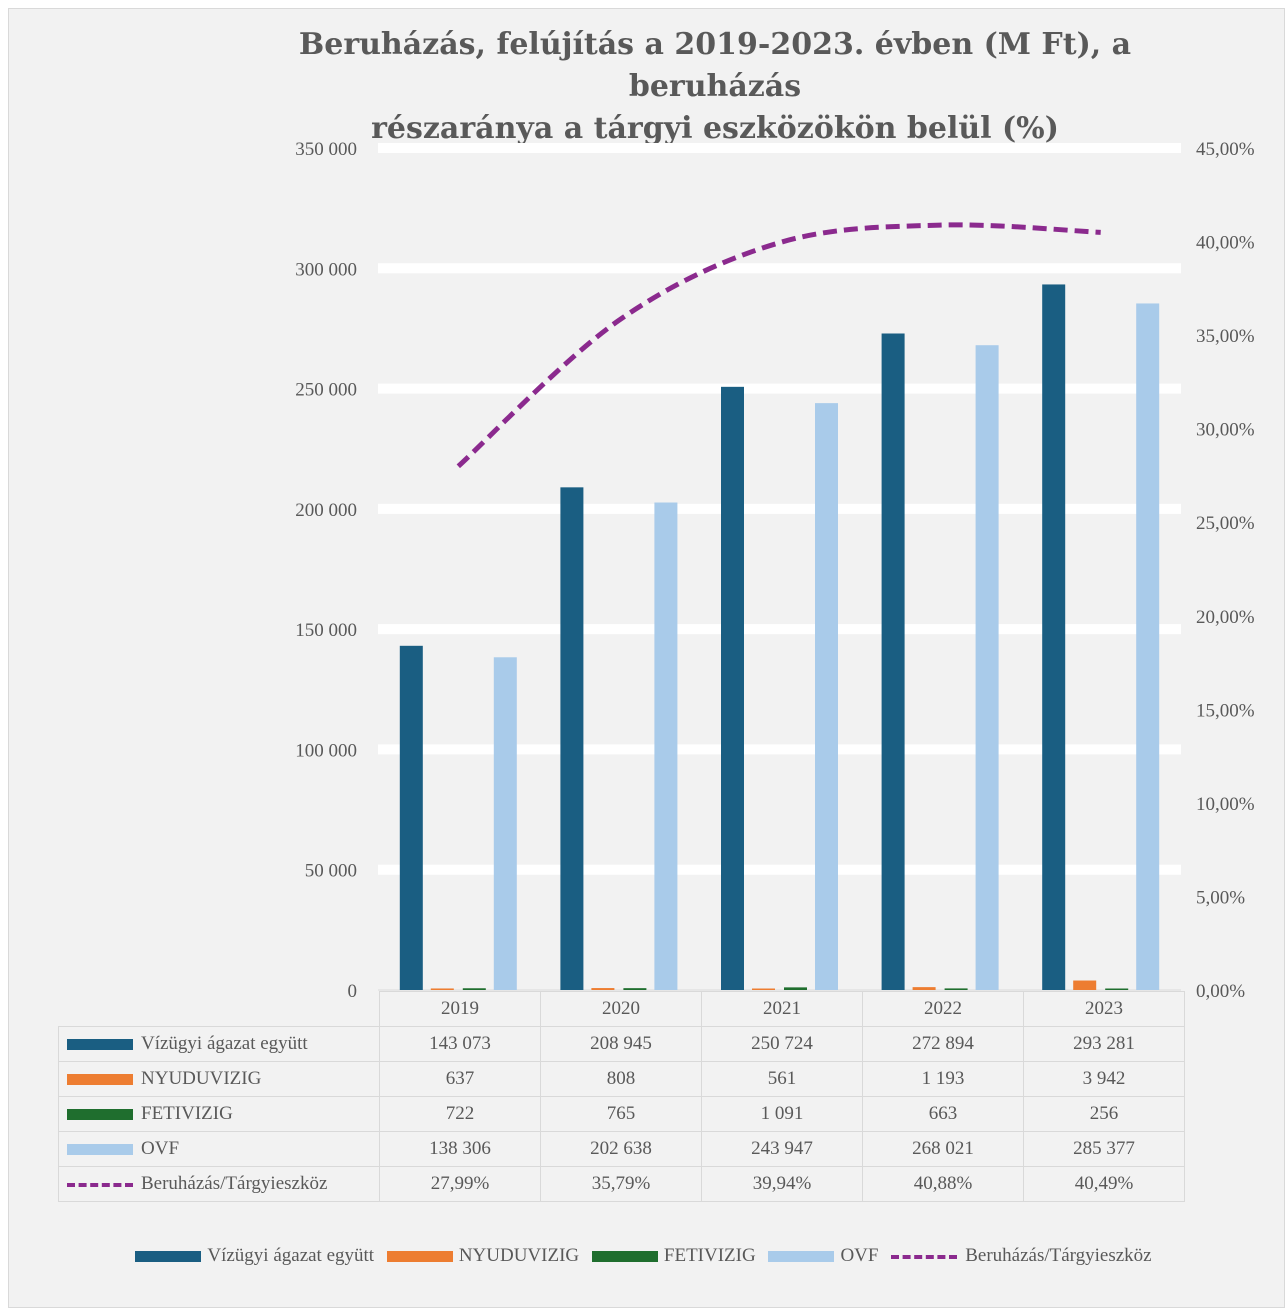  I want to click on table-year: 2022, so click(943, 1009).